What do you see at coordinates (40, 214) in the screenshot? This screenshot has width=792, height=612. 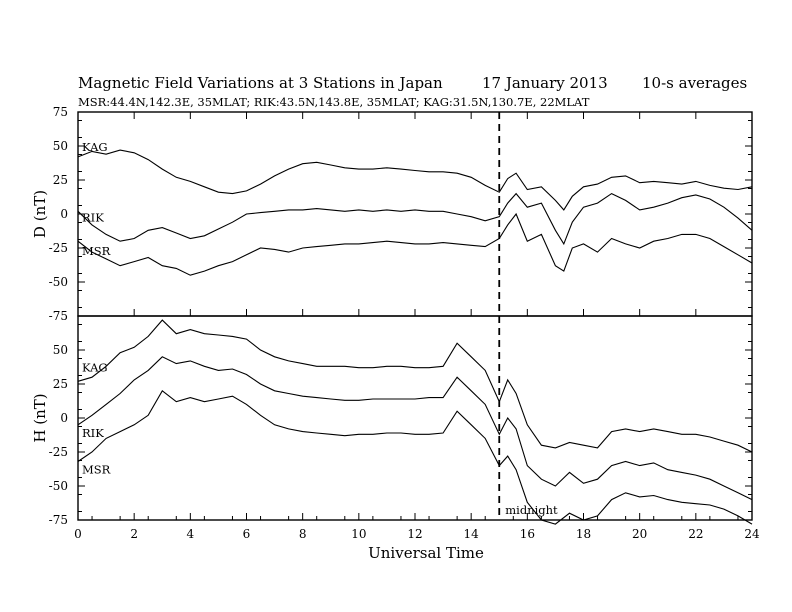 I see `y-axis-label: D (nT)` at bounding box center [40, 214].